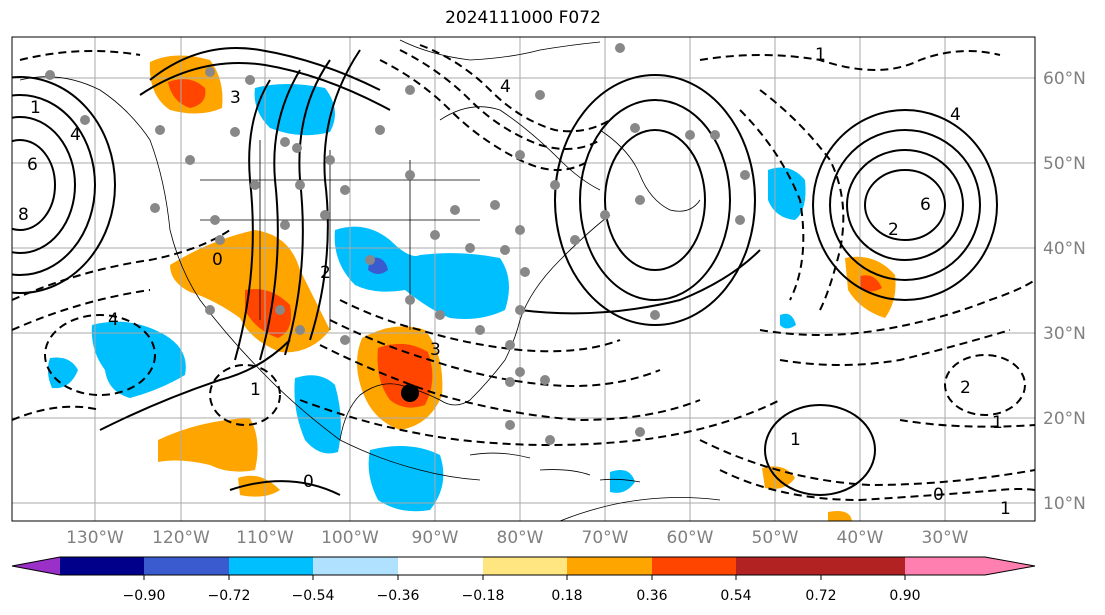 The height and width of the screenshot is (615, 1105). What do you see at coordinates (1064, 164) in the screenshot?
I see `lat-label: 50°N` at bounding box center [1064, 164].